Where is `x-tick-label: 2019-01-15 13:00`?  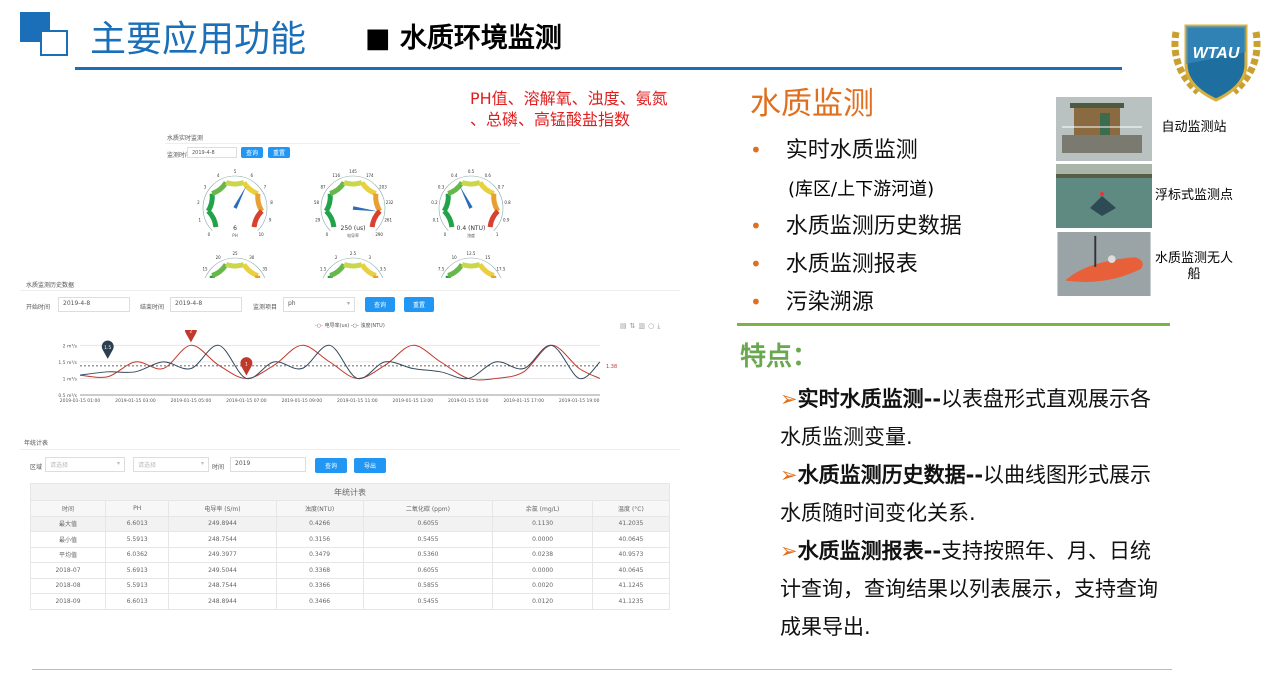
x-tick-label: 2019-01-15 13:00 is located at coordinates (413, 401).